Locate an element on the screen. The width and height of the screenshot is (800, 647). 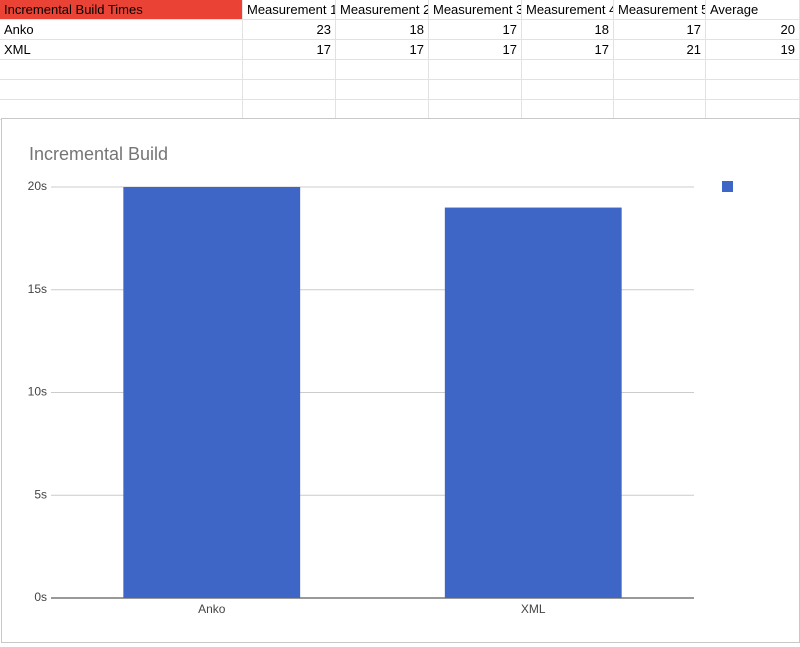
y-tick-label: 15s is located at coordinates (37, 289).